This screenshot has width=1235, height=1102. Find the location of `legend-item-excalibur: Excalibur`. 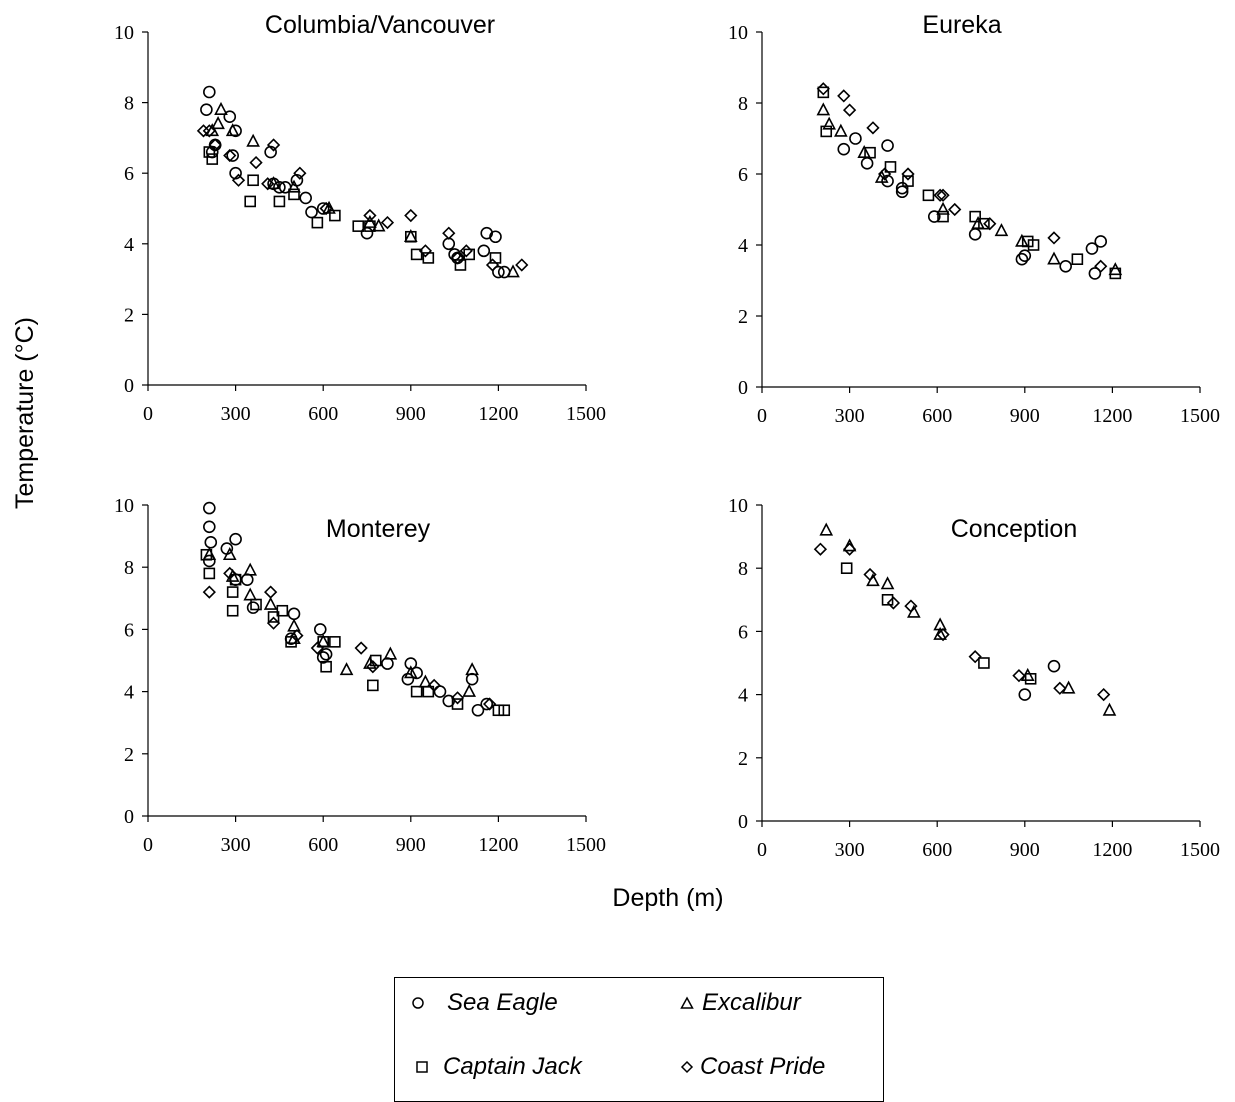

legend-item-excalibur: Excalibur is located at coordinates (740, 1003).